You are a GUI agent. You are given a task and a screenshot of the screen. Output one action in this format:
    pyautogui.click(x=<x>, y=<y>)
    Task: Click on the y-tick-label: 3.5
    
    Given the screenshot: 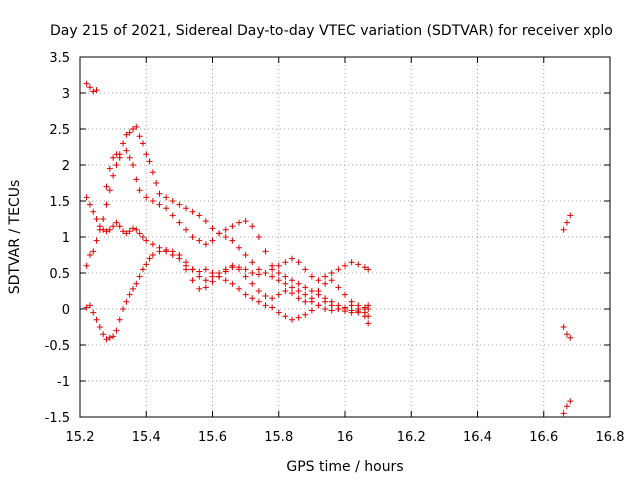 What is the action you would take?
    pyautogui.click(x=59, y=58)
    